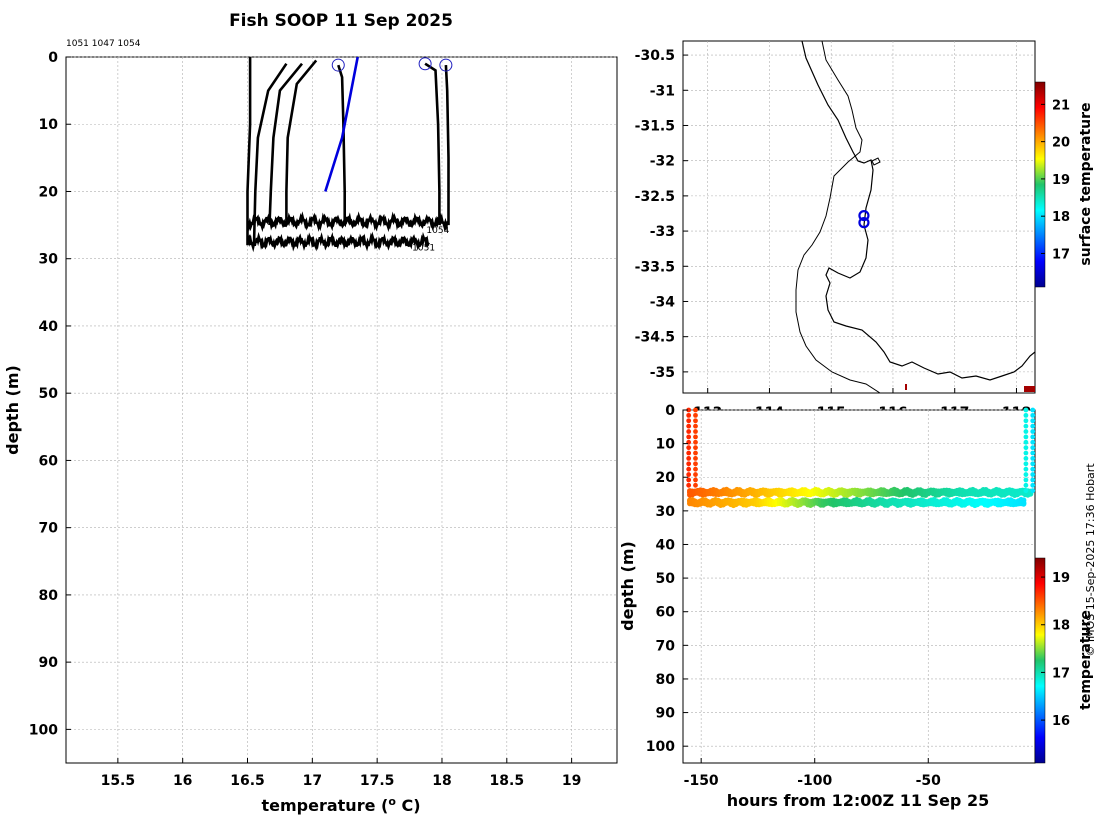  What do you see at coordinates (666, 579) in the screenshot?
I see `depth-time-ytick-label: 50` at bounding box center [666, 579].